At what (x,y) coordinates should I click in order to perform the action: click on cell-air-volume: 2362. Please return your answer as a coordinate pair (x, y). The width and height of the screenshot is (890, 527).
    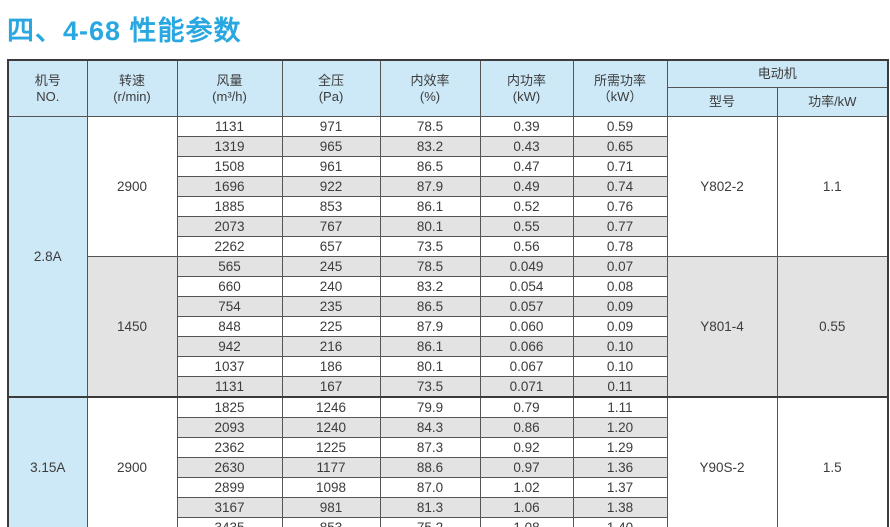
    Looking at the image, I should click on (229, 447).